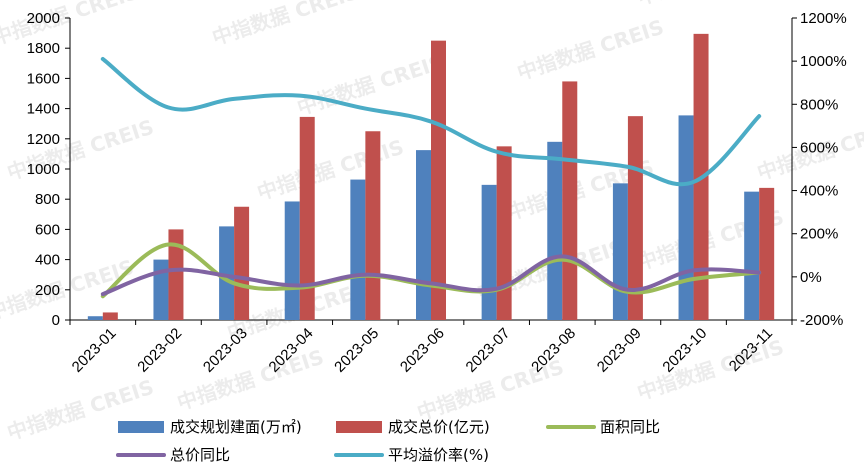  I want to click on left-tick-label: 200, so click(47, 290).